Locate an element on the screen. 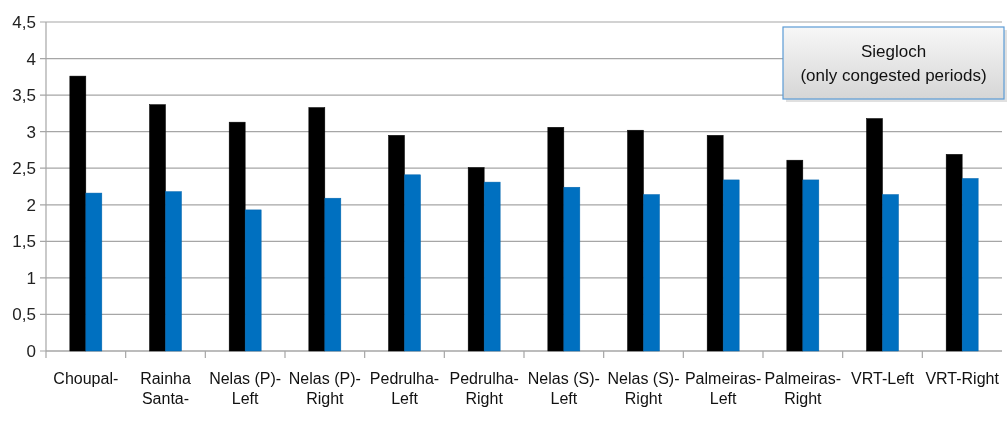 The width and height of the screenshot is (1008, 423). y-tick-label: 3,5 is located at coordinates (24, 96).